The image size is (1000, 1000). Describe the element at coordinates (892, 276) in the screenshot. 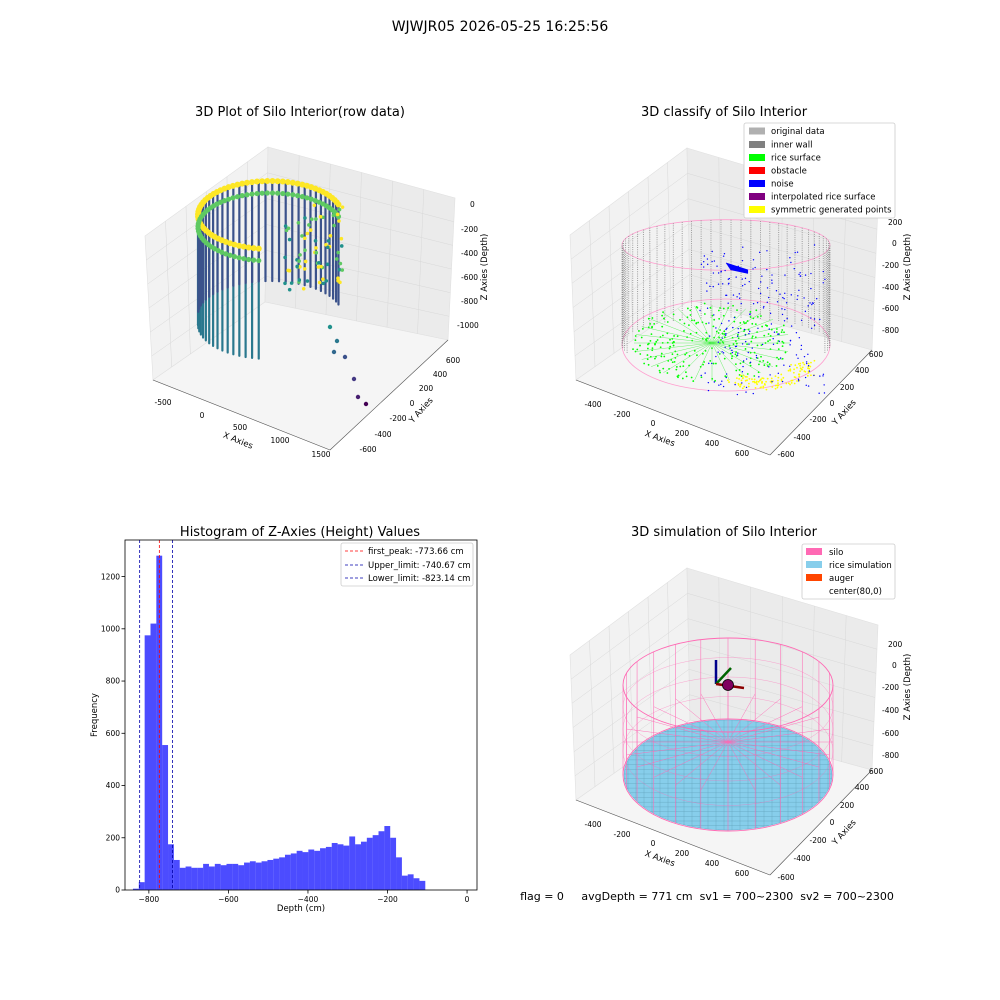

I see `z-tick-labels: 200 0 -200 -400 -600 -800` at that location.